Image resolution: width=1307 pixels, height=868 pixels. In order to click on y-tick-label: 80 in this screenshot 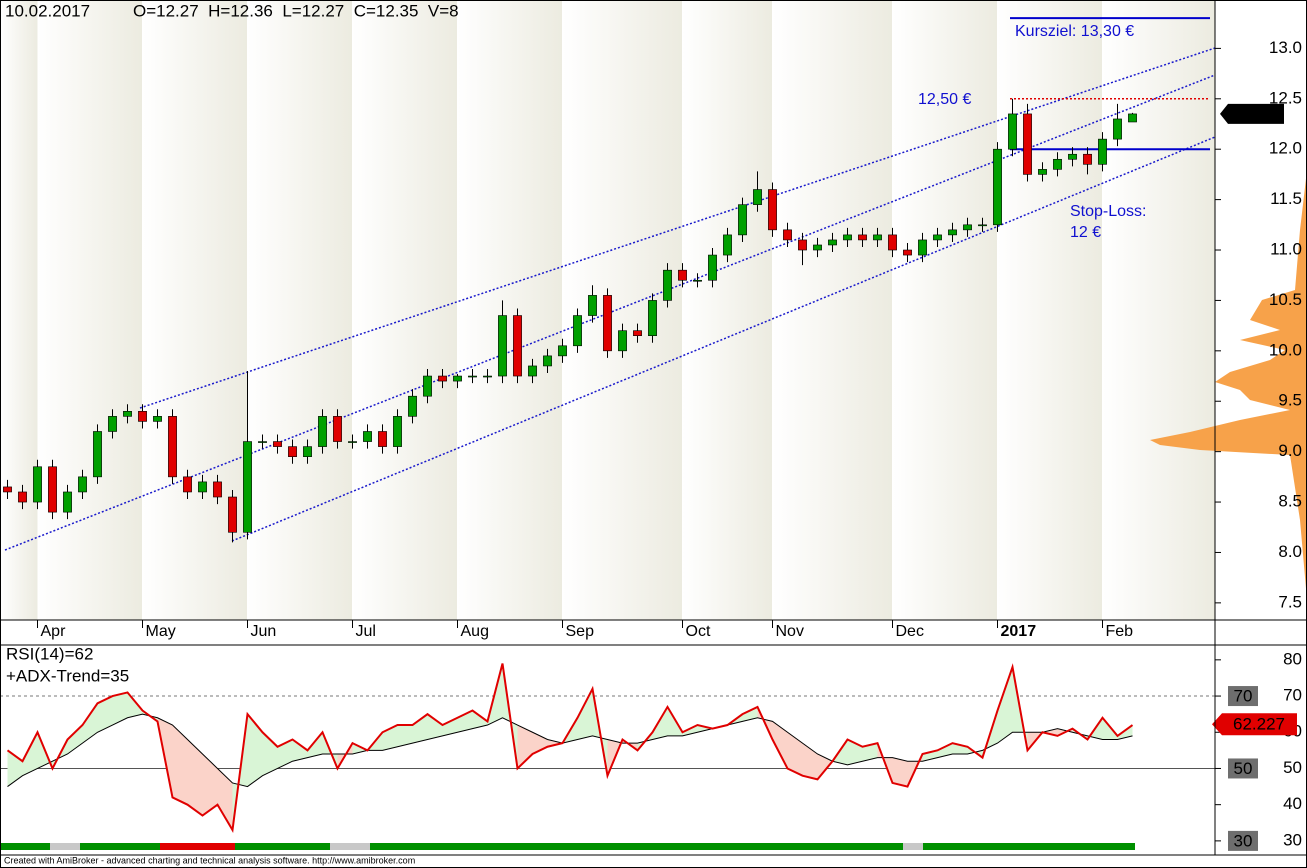, I will do `click(1292, 658)`.